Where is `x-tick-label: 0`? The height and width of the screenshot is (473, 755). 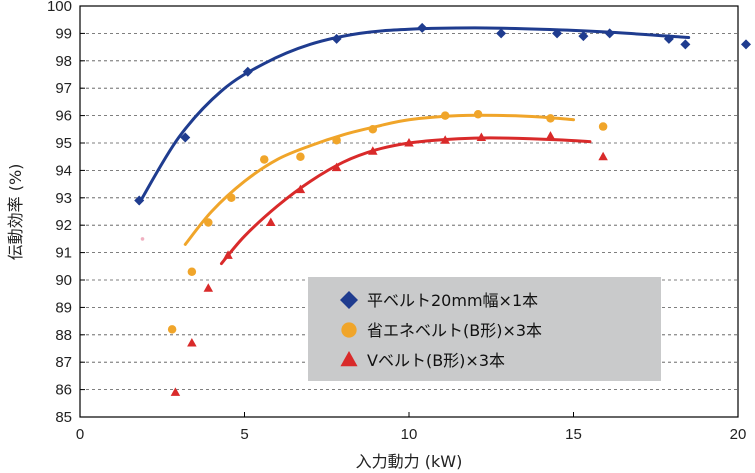
x-tick-label: 0 is located at coordinates (80, 434).